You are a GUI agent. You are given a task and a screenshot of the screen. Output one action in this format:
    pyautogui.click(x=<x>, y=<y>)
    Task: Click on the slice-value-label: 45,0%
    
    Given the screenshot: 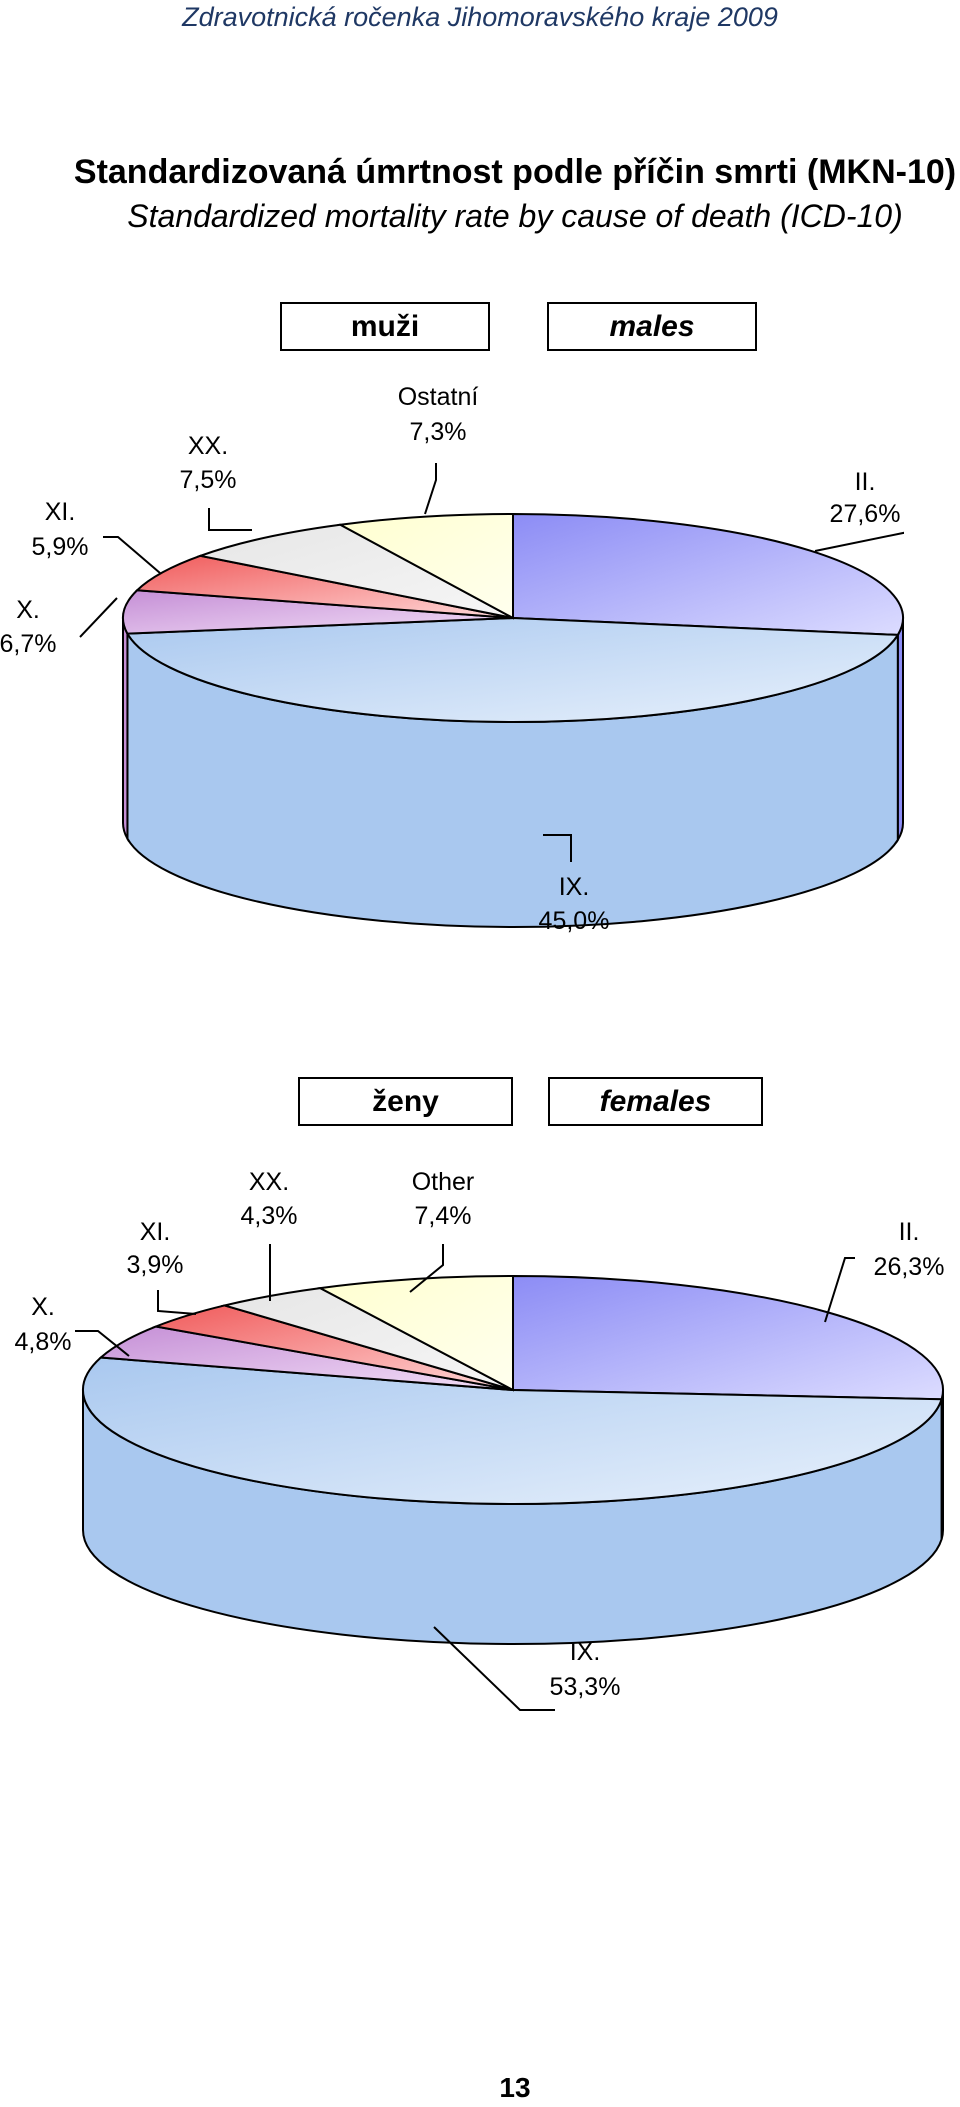 What is the action you would take?
    pyautogui.click(x=574, y=921)
    